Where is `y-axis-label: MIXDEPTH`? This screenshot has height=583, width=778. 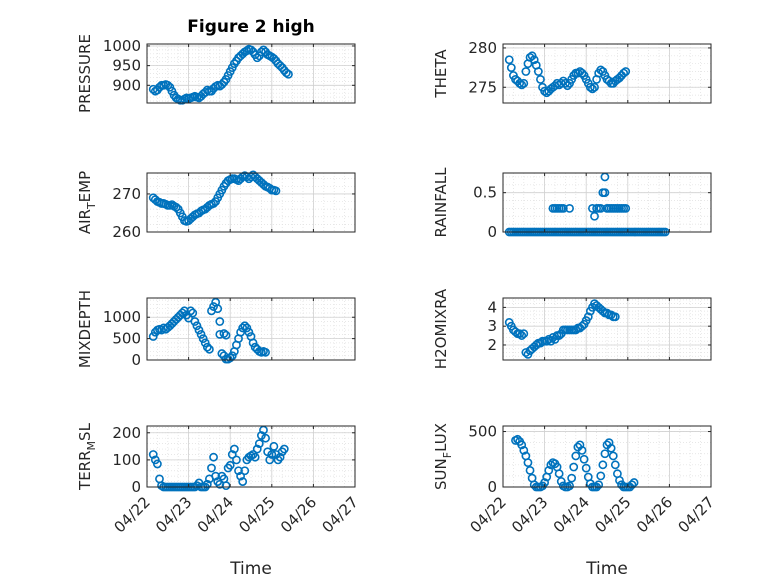
y-axis-label: MIXDEPTH is located at coordinates (85, 329).